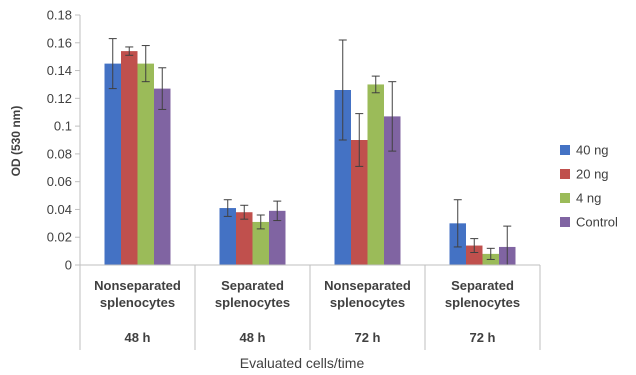 The width and height of the screenshot is (636, 375). I want to click on x-axis-title: Evaluated cells/time, so click(302, 363).